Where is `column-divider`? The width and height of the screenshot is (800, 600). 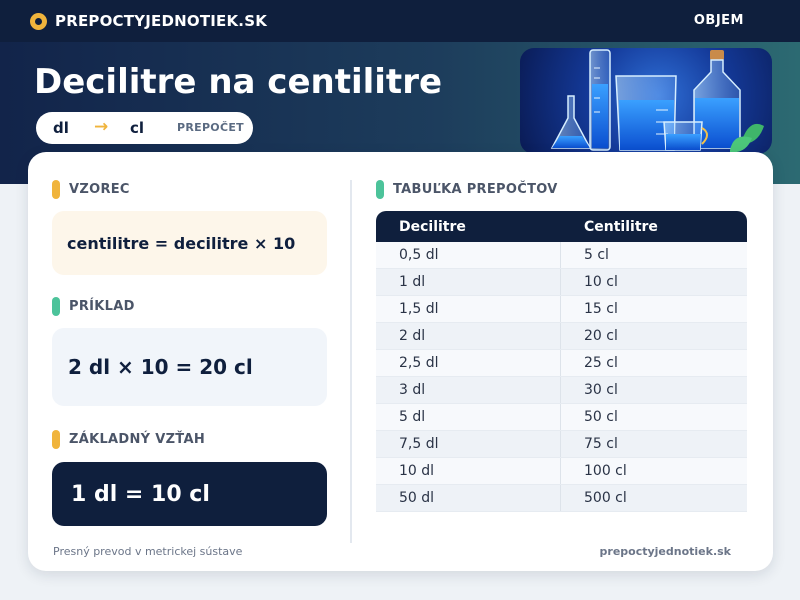
column-divider is located at coordinates (351, 361).